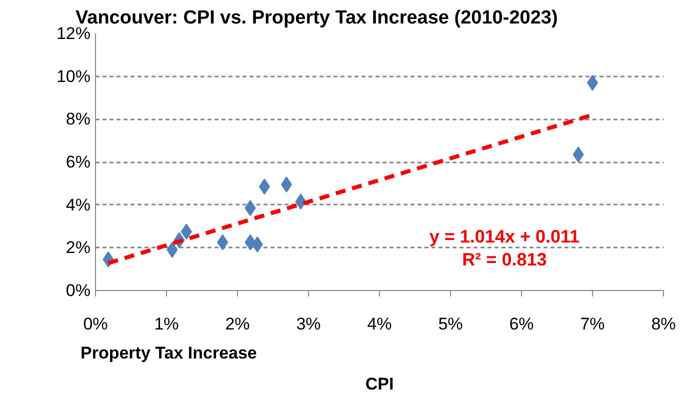  Describe the element at coordinates (504, 236) in the screenshot. I see `annotation: y = 1.014x + 0.011` at that location.